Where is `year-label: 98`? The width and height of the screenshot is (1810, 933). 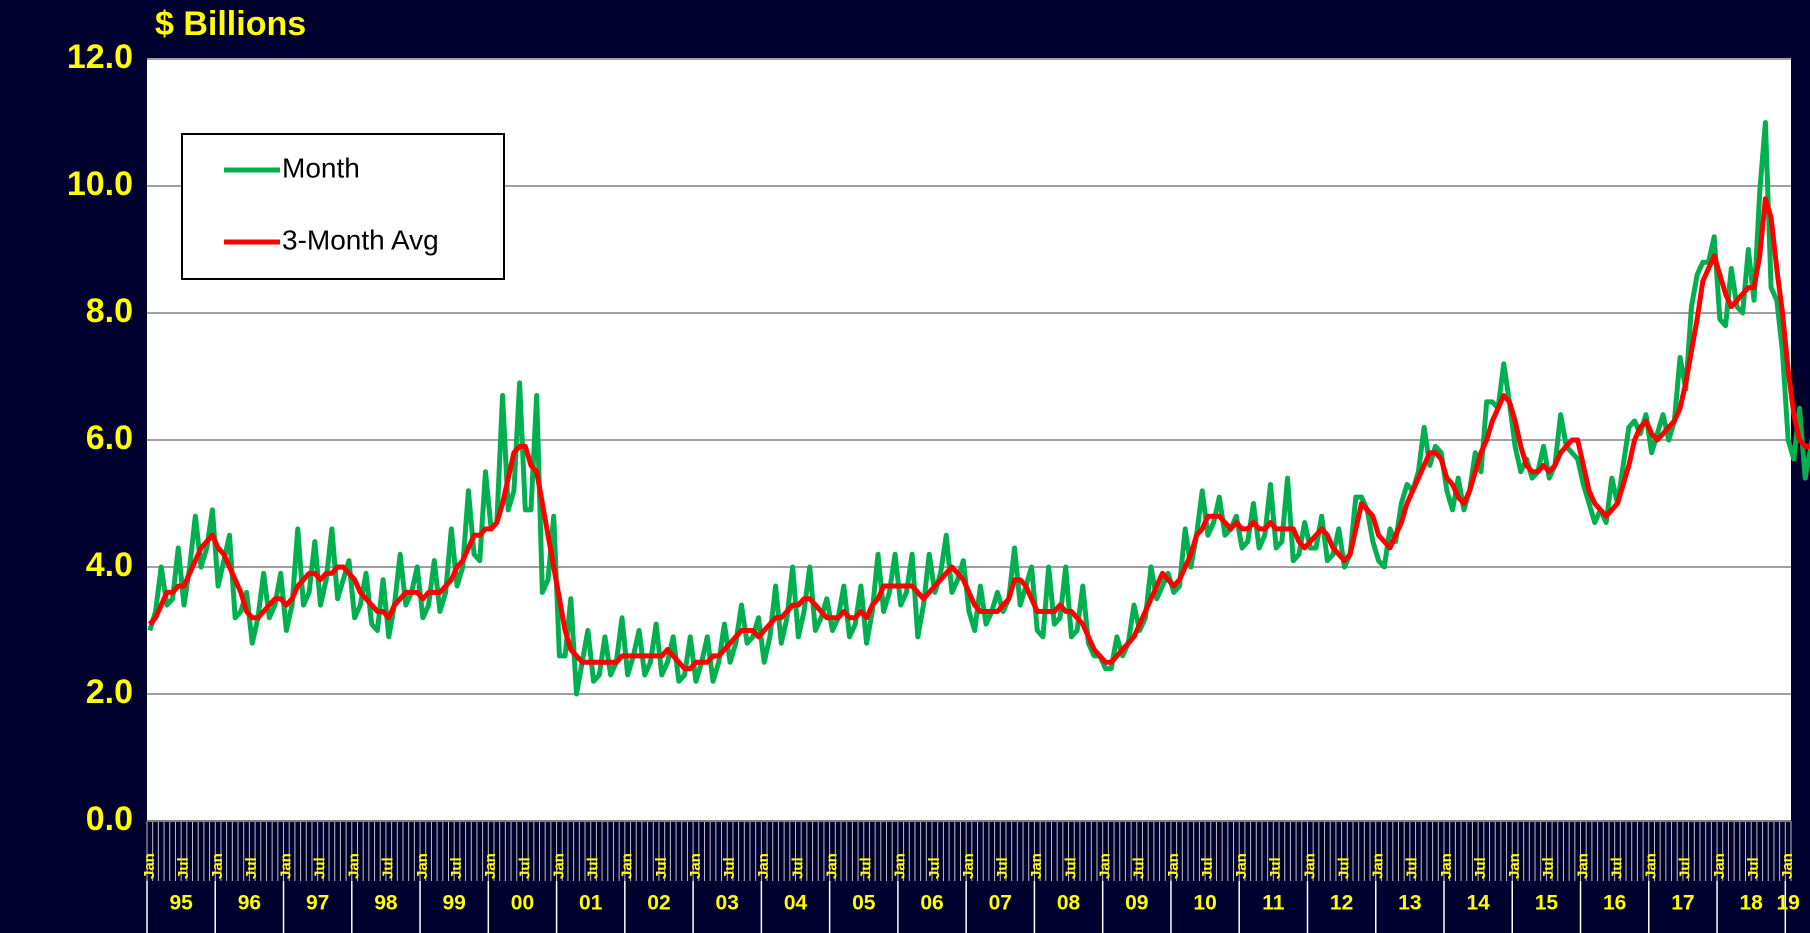
year-label: 98 is located at coordinates (386, 903).